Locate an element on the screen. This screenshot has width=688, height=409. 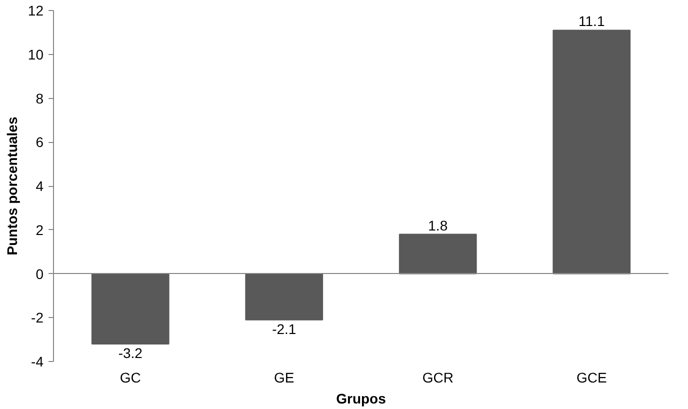
x-tick-label: GCR is located at coordinates (438, 378).